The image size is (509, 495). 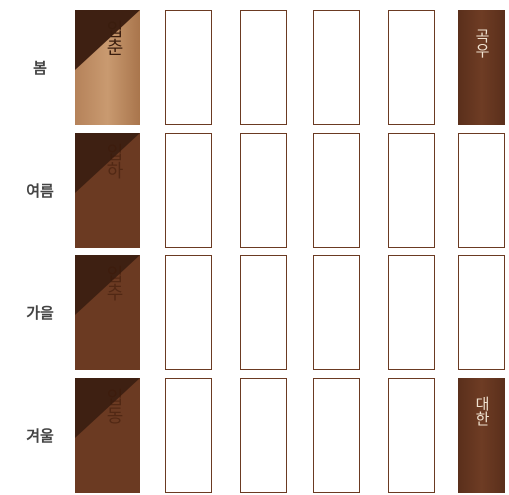 I want to click on solar-term-card: 곡우, so click(x=481, y=67).